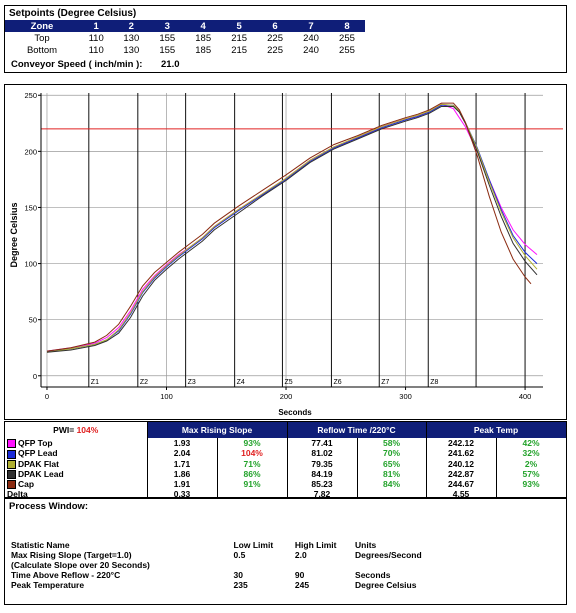 The height and width of the screenshot is (613, 576). Describe the element at coordinates (71, 555) in the screenshot. I see `statistic-name: Max Rising Slope (Target=1.0)` at that location.